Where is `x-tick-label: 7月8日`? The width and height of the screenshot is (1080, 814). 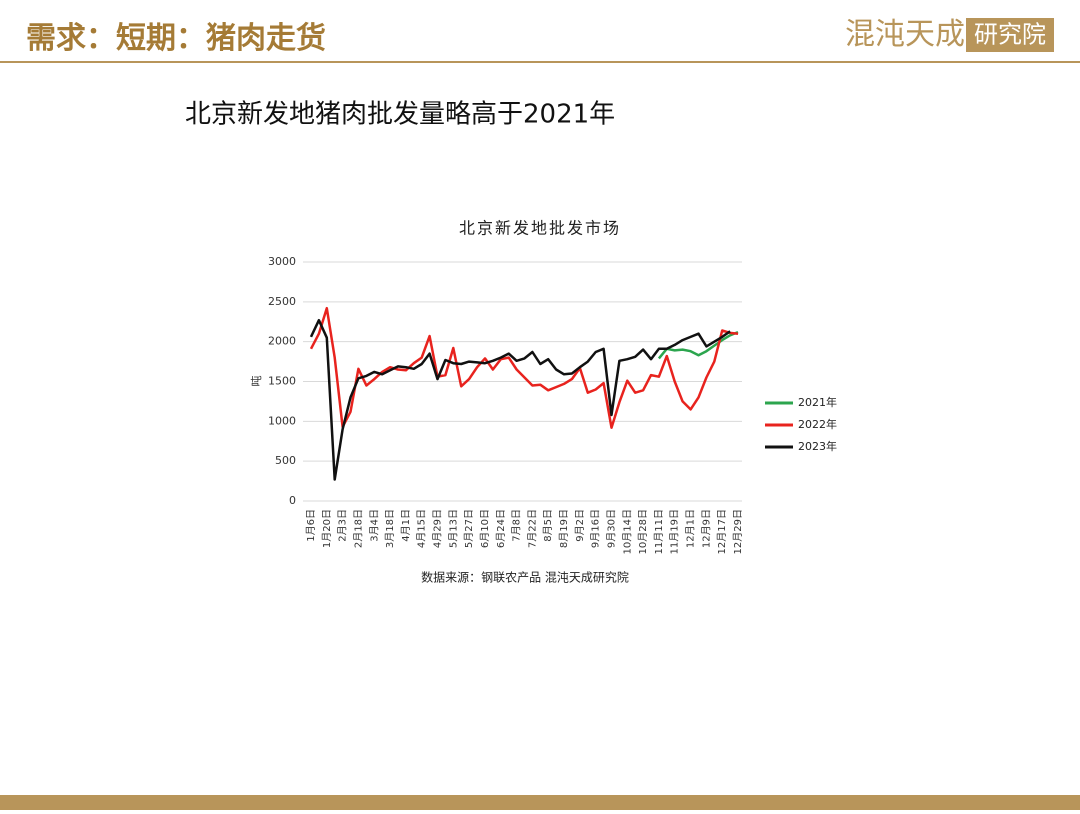 x-tick-label: 7月8日 is located at coordinates (517, 525).